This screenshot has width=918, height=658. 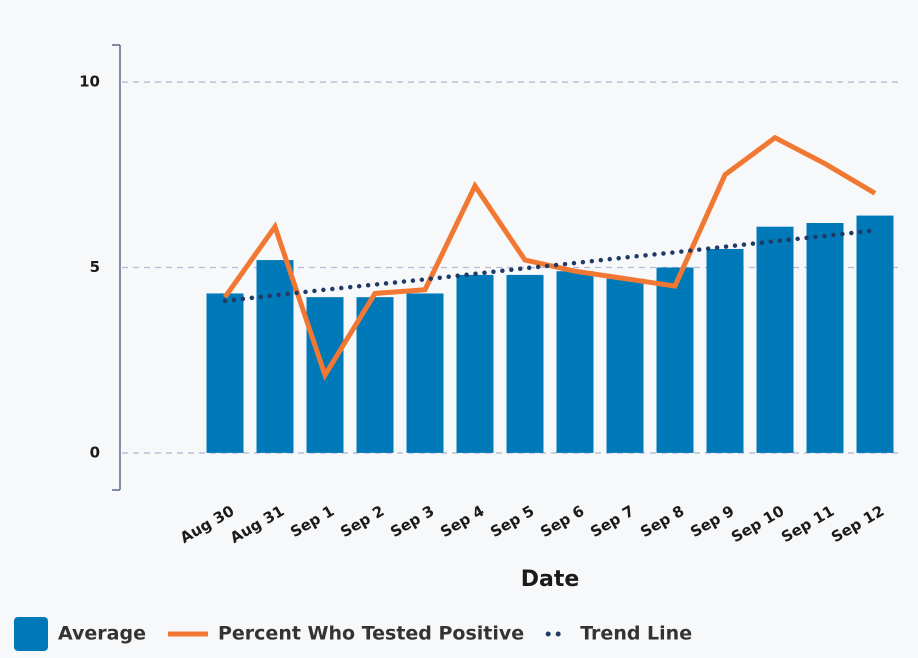 I want to click on x-tick-label: Sep 12, so click(x=857, y=524).